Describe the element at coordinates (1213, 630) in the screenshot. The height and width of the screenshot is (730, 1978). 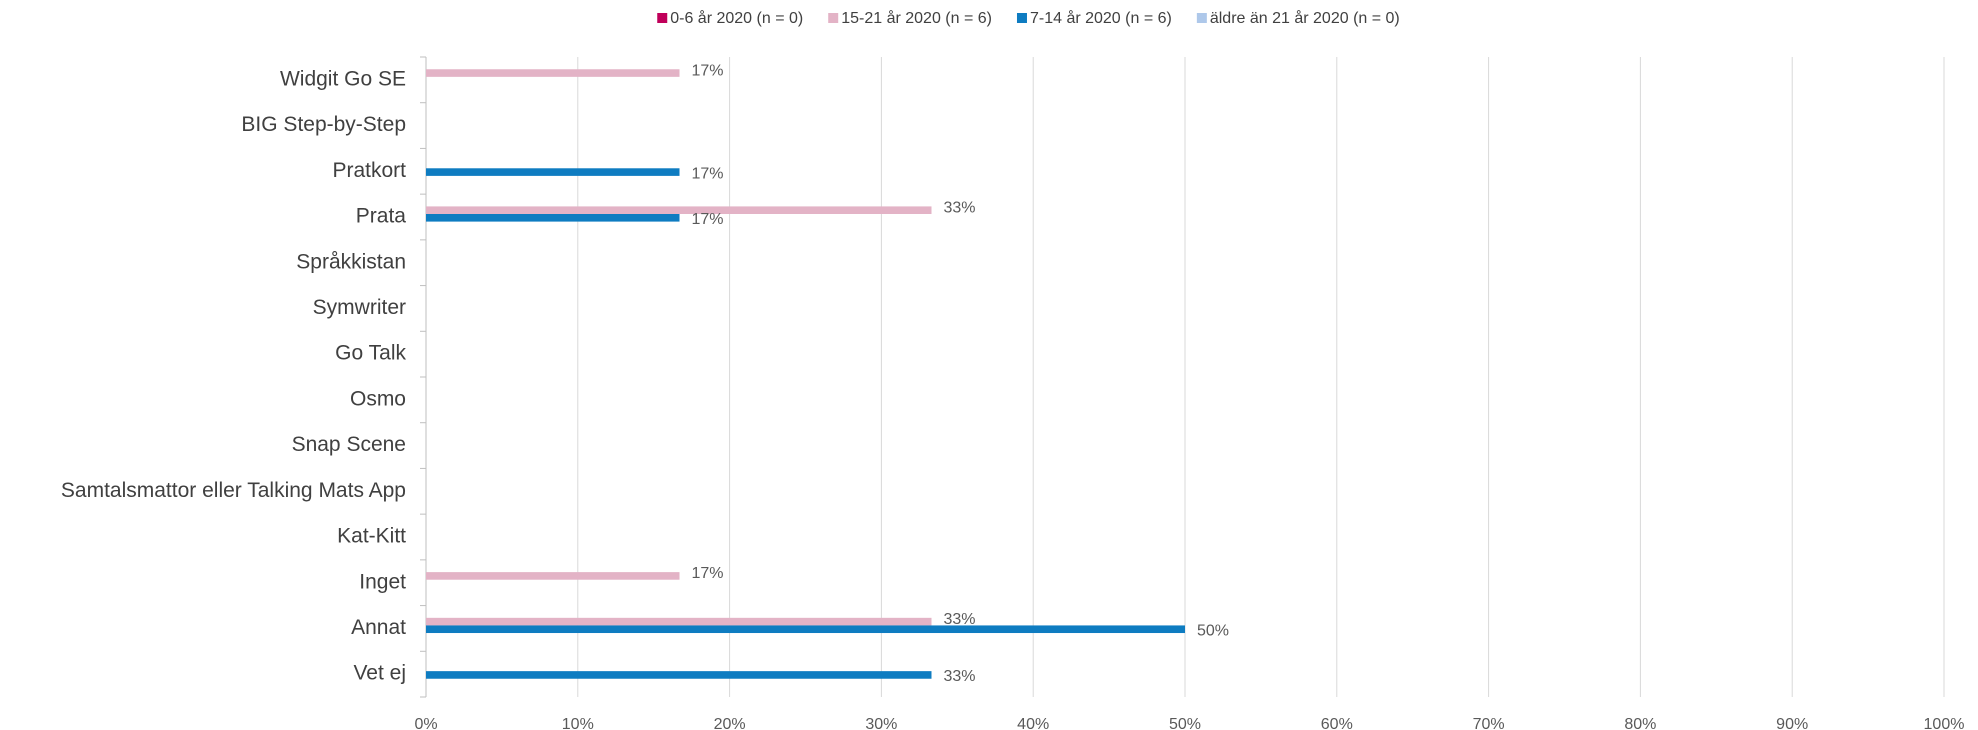
I see `data-label: 50%` at that location.